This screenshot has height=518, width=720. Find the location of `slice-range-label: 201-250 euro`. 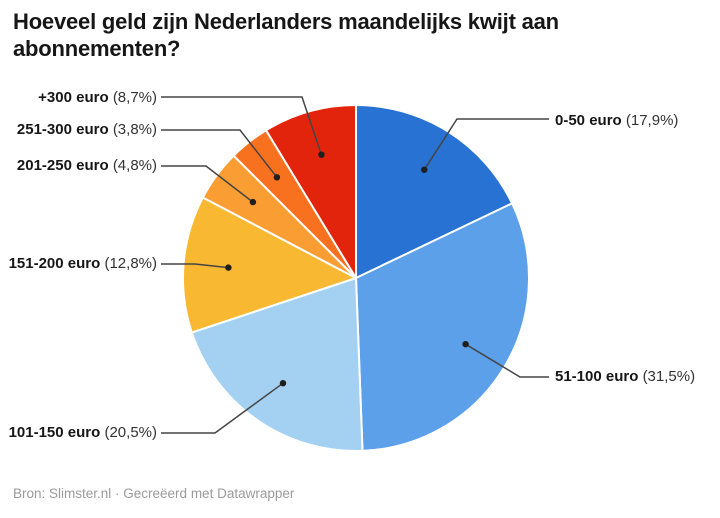

slice-range-label: 201-250 euro is located at coordinates (62, 165).